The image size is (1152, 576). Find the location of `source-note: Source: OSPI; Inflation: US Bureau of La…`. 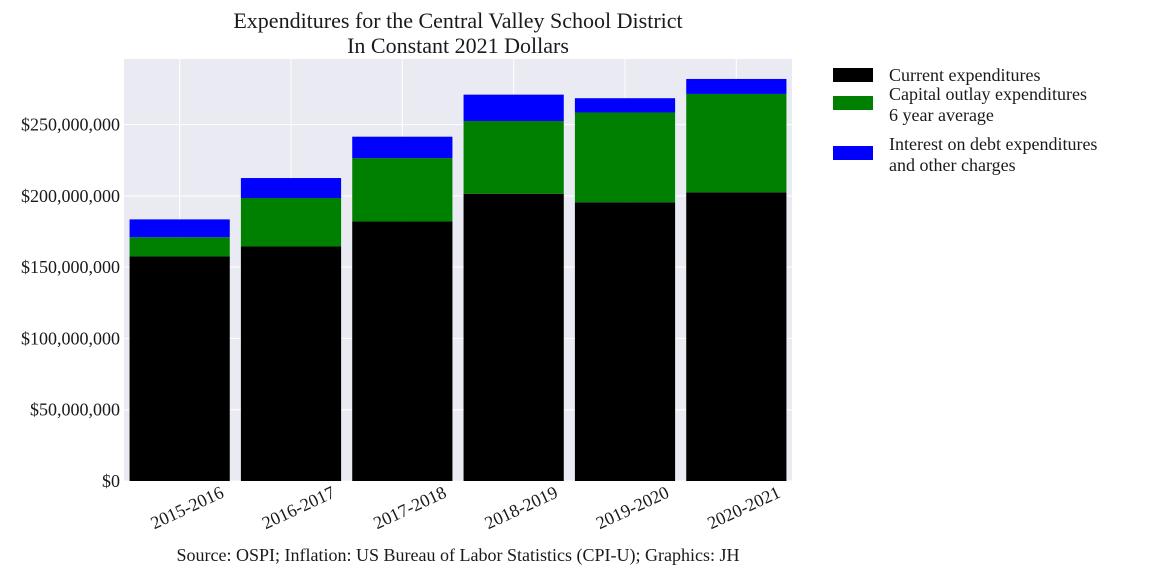

source-note: Source: OSPI; Inflation: US Bureau of La… is located at coordinates (458, 555).